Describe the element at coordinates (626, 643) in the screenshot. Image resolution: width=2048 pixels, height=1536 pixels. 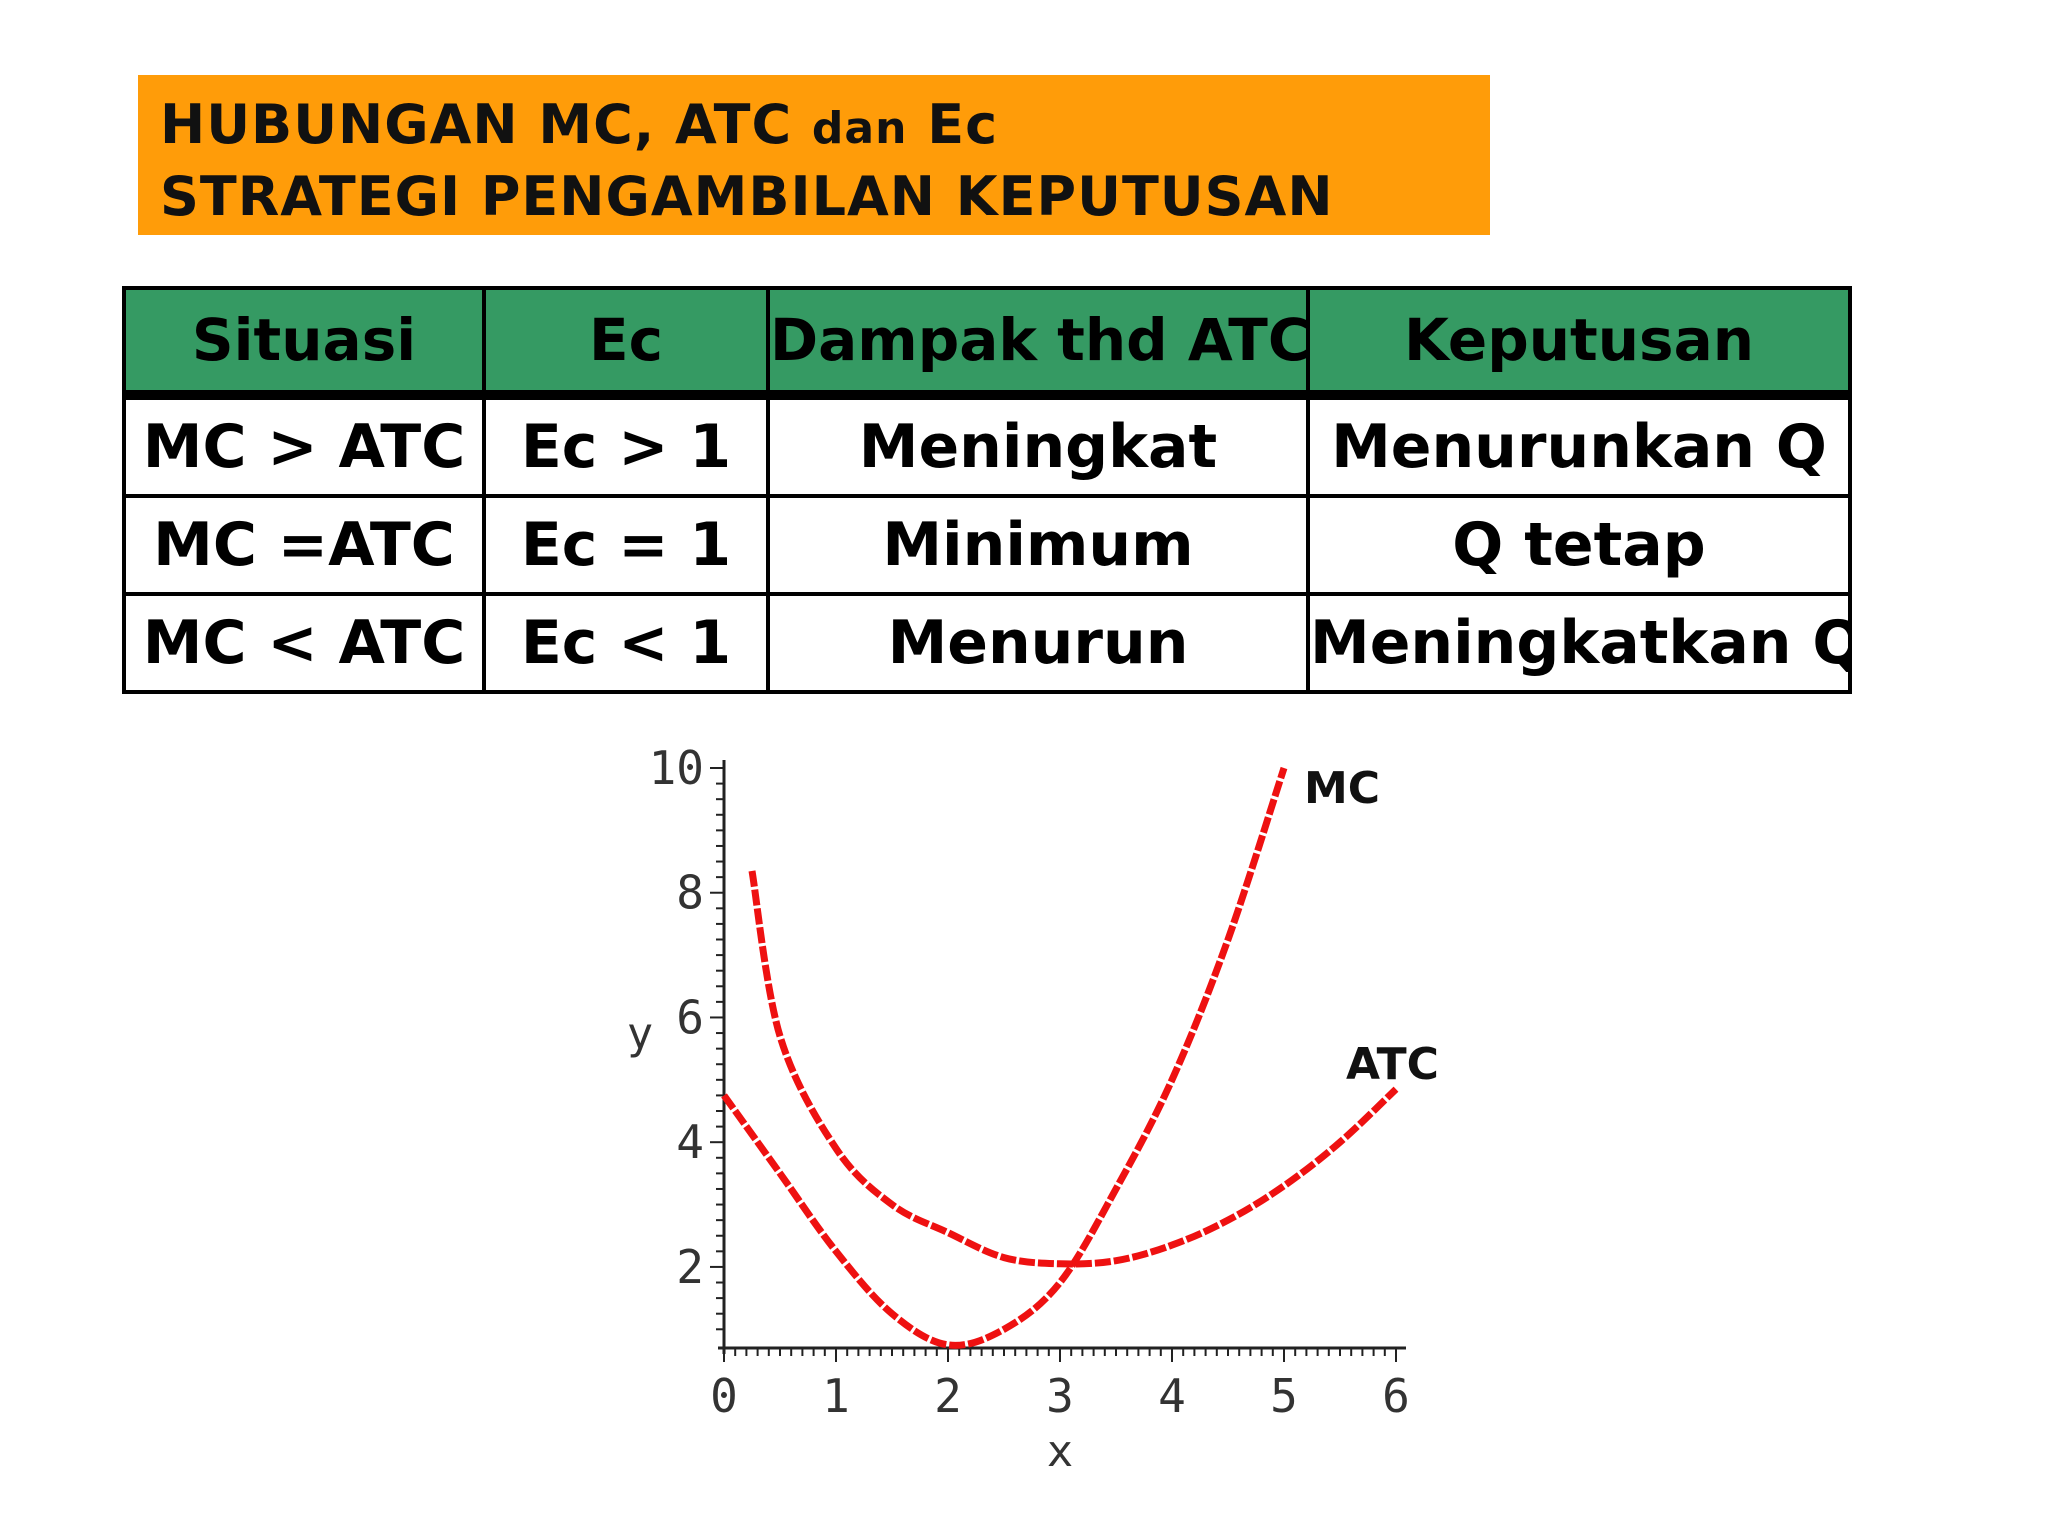
I see `cell-ec: Ec < 1` at that location.